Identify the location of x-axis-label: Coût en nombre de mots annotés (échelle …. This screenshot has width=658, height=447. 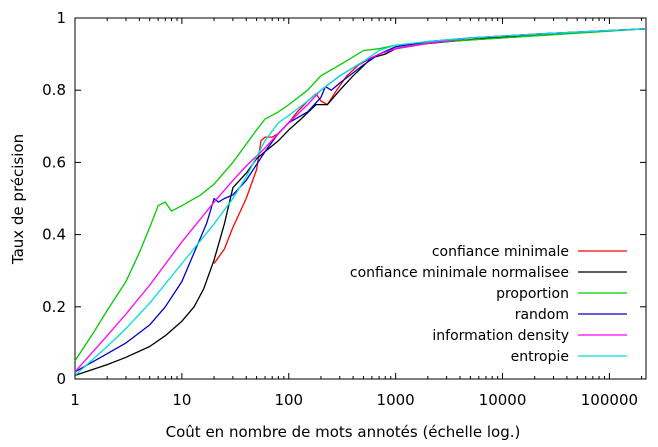
(343, 432).